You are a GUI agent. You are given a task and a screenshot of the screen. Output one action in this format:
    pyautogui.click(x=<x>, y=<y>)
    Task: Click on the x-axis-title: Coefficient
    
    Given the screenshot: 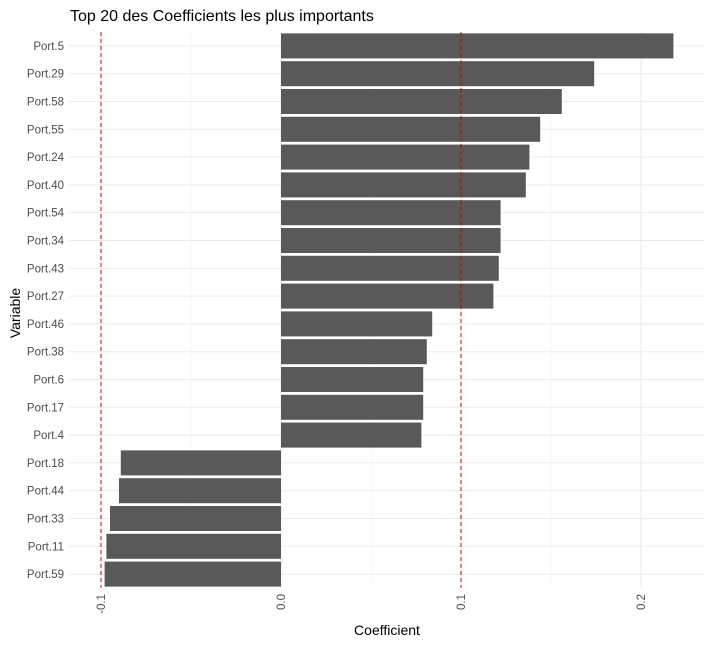 What is the action you would take?
    pyautogui.click(x=387, y=630)
    